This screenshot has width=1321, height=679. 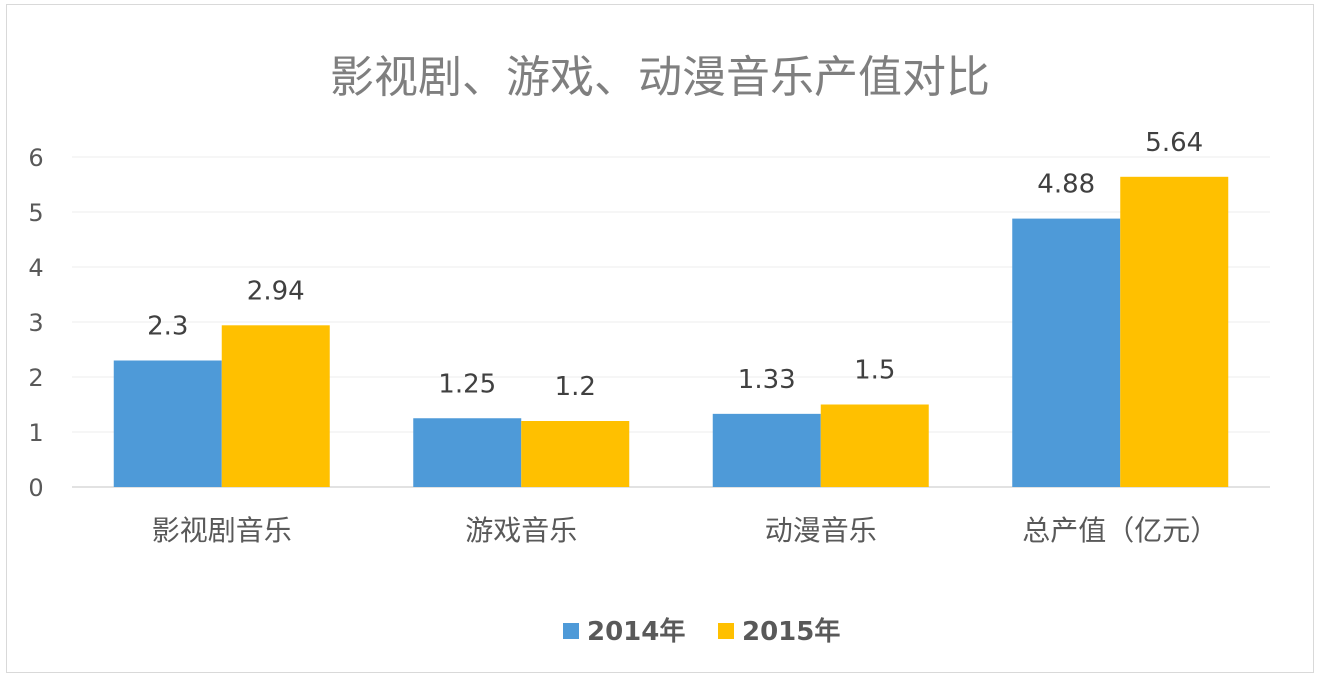 I want to click on category-label: 动漫音乐, so click(x=821, y=530).